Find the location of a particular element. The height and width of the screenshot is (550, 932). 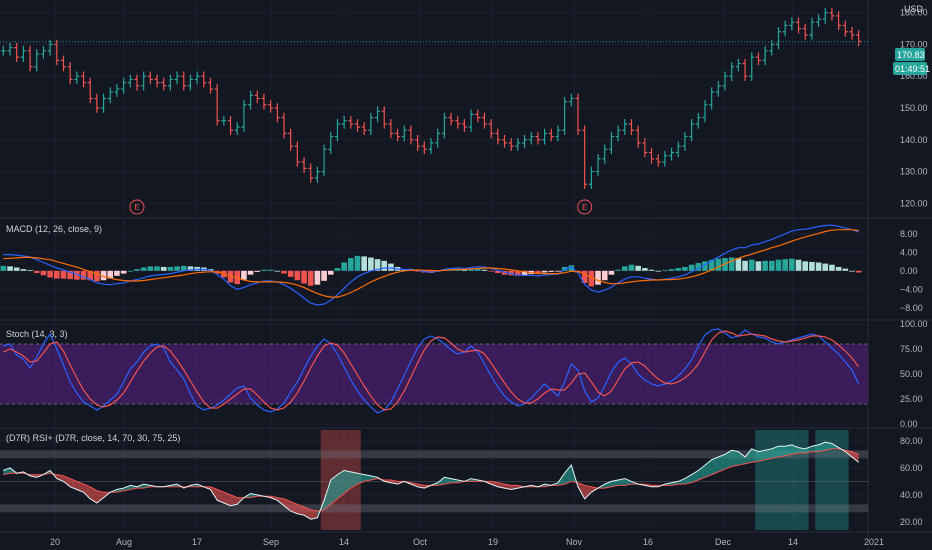

countdown-box is located at coordinates (910, 68).